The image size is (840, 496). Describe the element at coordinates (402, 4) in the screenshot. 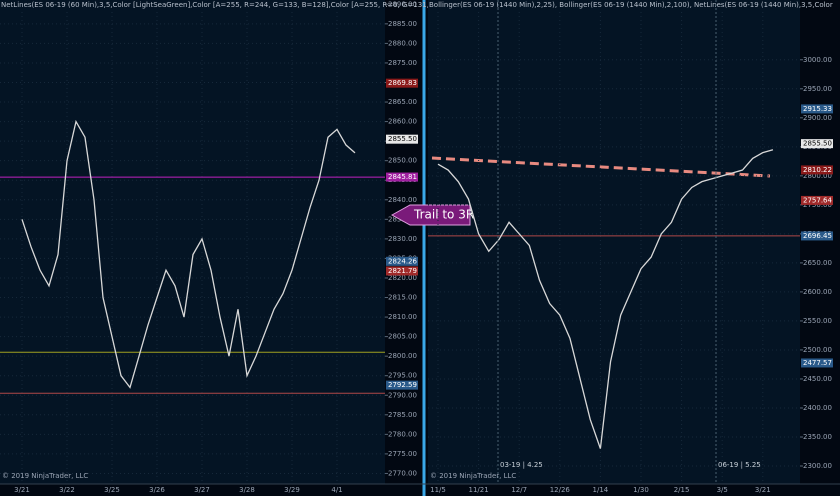

I see `y-tick-label: 2890.00` at that location.